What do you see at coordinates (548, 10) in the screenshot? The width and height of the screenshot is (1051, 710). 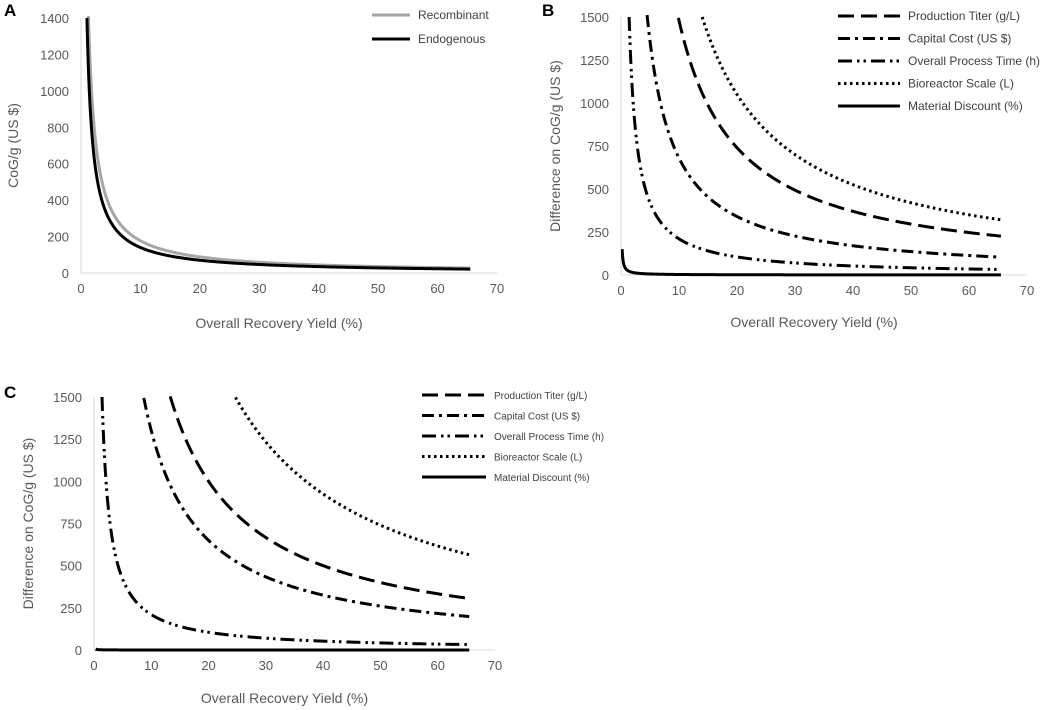 I see `panel-letter-b: B` at bounding box center [548, 10].